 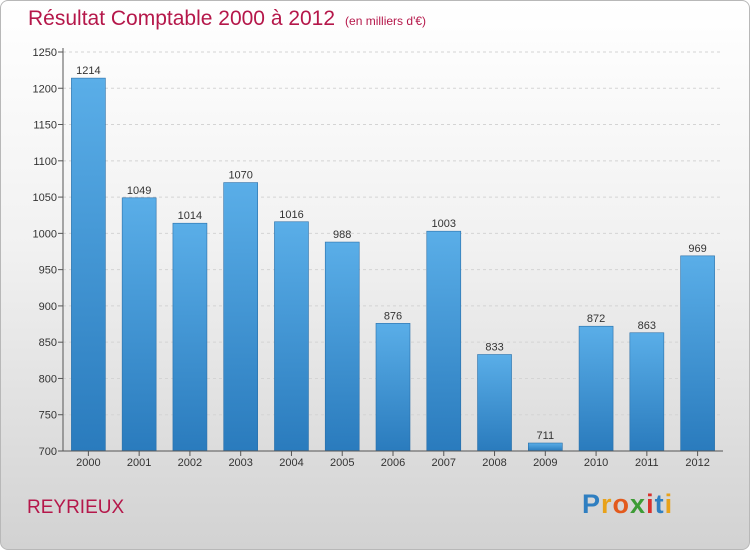 What do you see at coordinates (48, 271) in the screenshot?
I see `y-tick-label: 950` at bounding box center [48, 271].